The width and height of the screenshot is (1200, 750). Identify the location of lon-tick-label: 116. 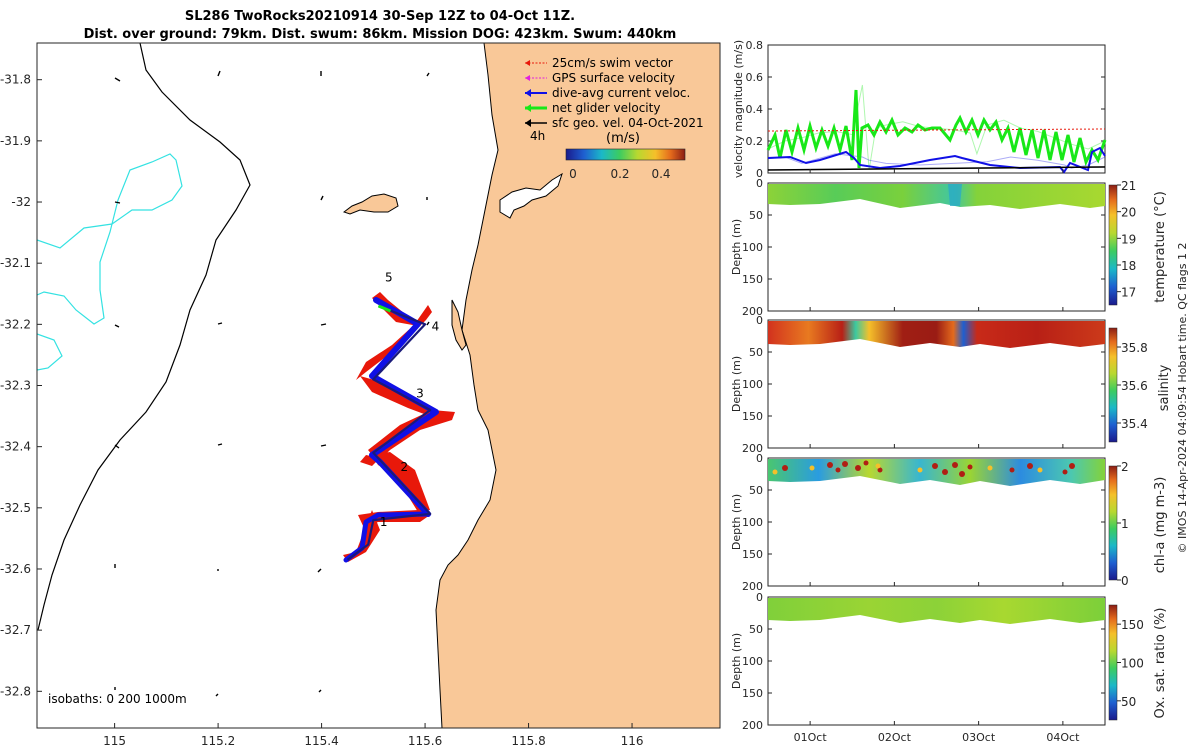
(632, 741).